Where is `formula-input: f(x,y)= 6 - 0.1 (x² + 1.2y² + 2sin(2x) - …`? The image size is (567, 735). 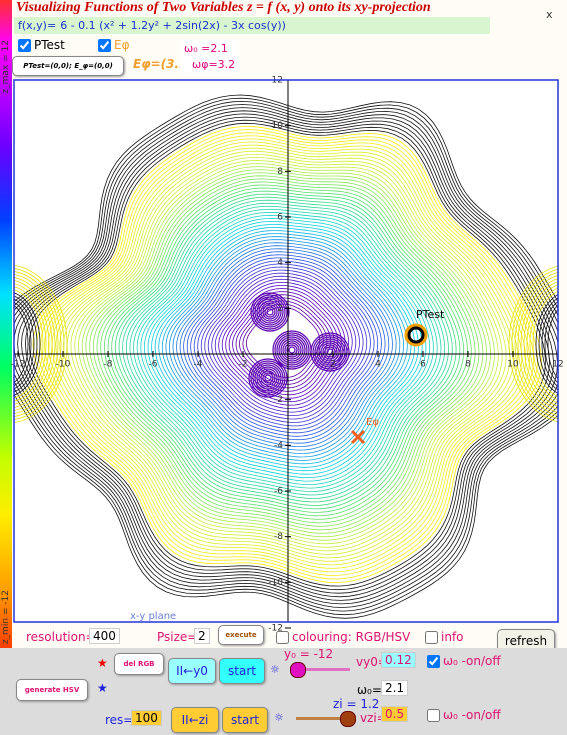
formula-input: f(x,y)= 6 - 0.1 (x² + 1.2y² + 2sin(2x) - … is located at coordinates (252, 25).